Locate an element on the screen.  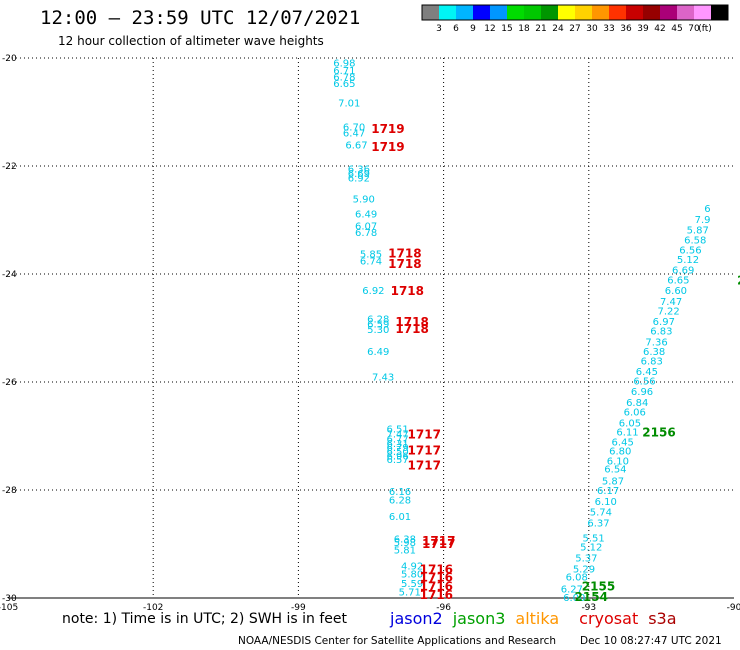
wave-height-label: 6.07 is located at coordinates (366, 226).